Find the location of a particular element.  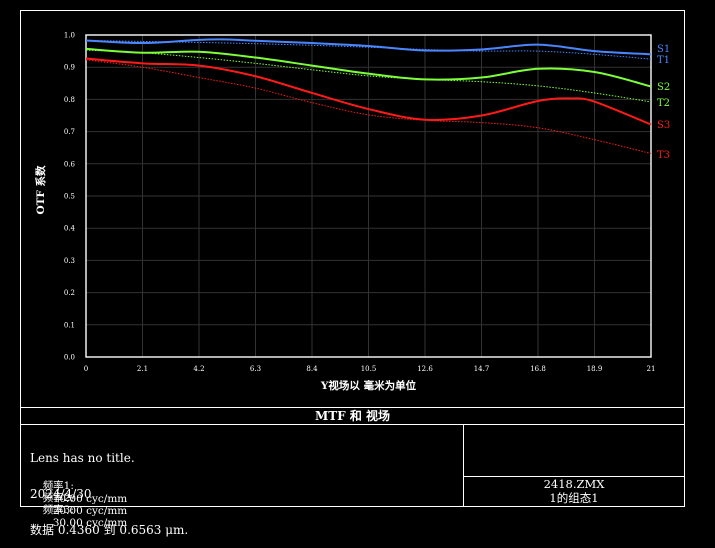

x-tick-label: 14.7 is located at coordinates (482, 369).